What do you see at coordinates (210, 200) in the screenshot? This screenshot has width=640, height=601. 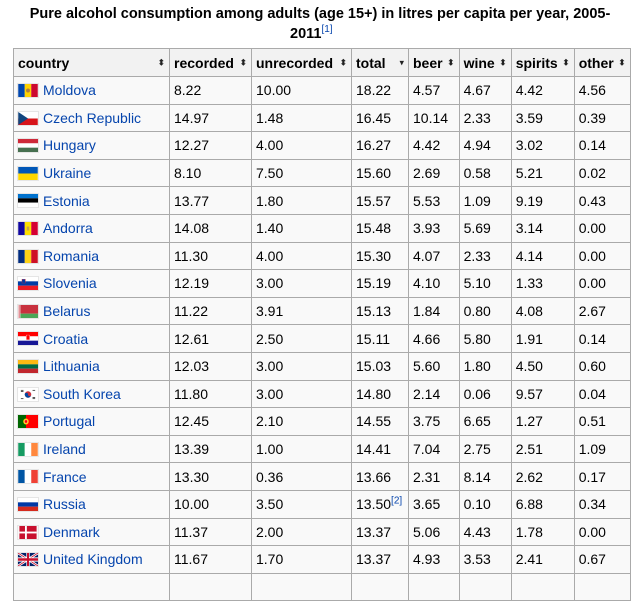 I see `cell-recorded: 13.77` at bounding box center [210, 200].